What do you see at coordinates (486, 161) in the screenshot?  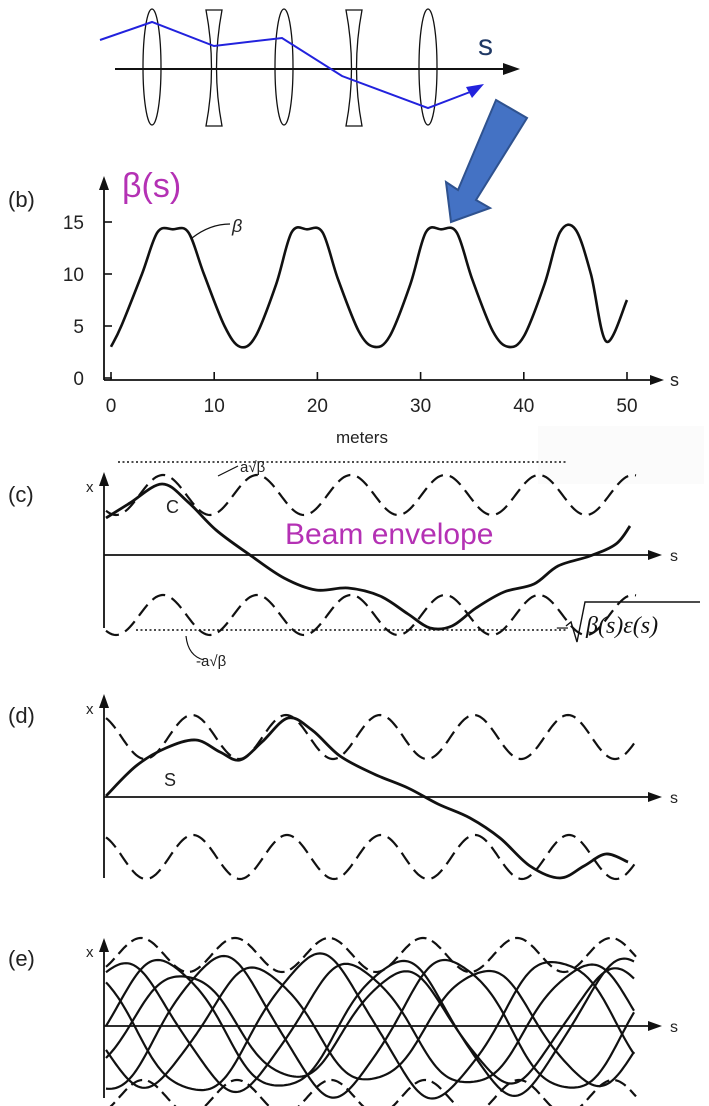 I see `arrow-down-left-icon` at bounding box center [486, 161].